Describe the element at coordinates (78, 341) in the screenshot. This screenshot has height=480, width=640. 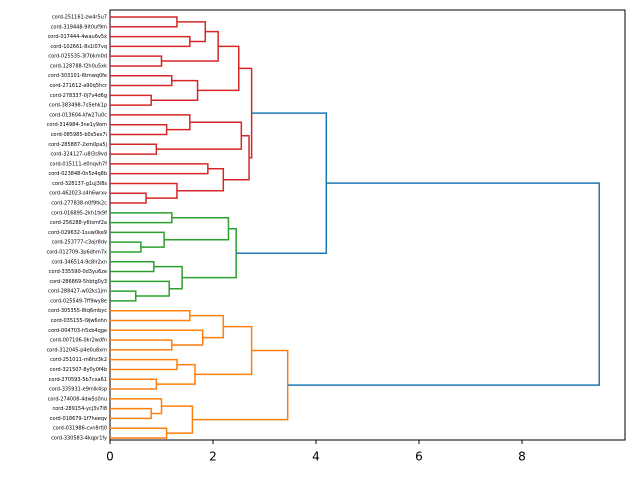
I see `leaf-label: cord-007106-0kr2wdfn` at that location.